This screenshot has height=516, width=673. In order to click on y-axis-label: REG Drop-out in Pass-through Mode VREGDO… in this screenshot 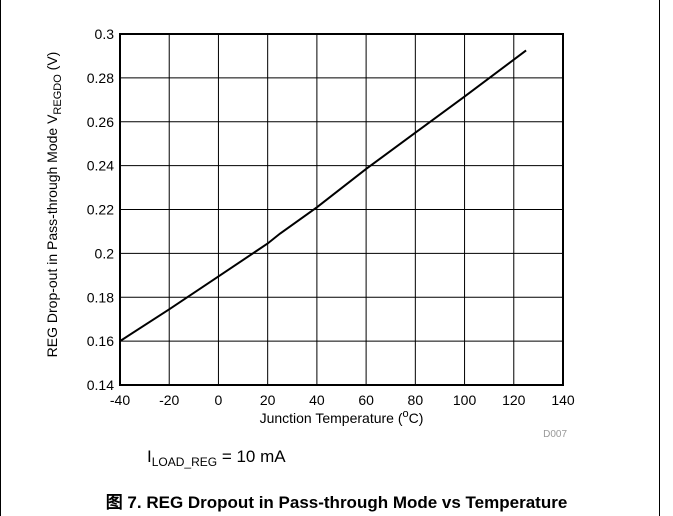, I will do `click(54, 205)`.